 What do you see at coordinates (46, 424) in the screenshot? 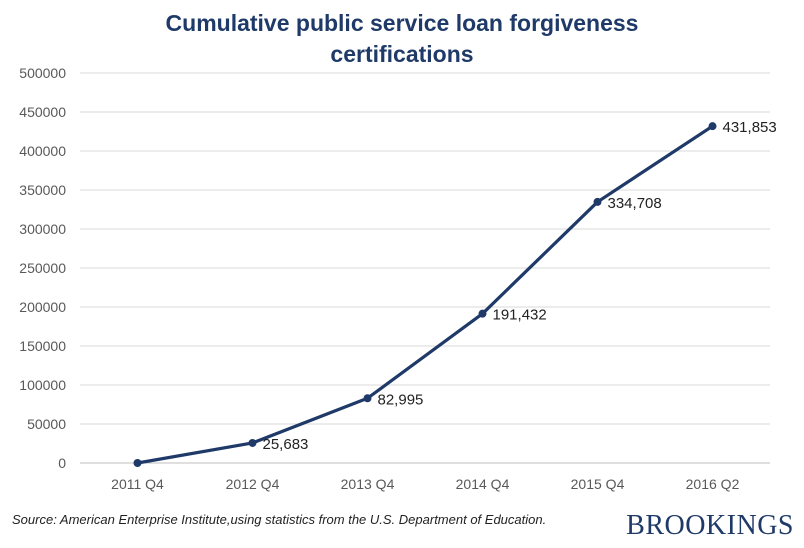
I see `y-tick-label: 50000` at bounding box center [46, 424].